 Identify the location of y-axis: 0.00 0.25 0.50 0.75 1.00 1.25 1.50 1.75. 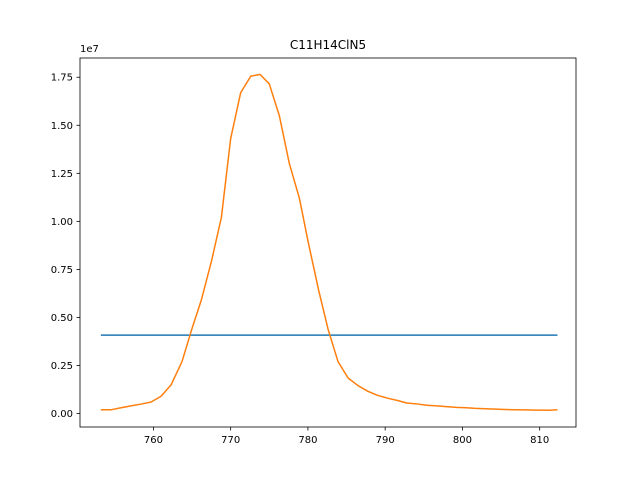
(65, 246).